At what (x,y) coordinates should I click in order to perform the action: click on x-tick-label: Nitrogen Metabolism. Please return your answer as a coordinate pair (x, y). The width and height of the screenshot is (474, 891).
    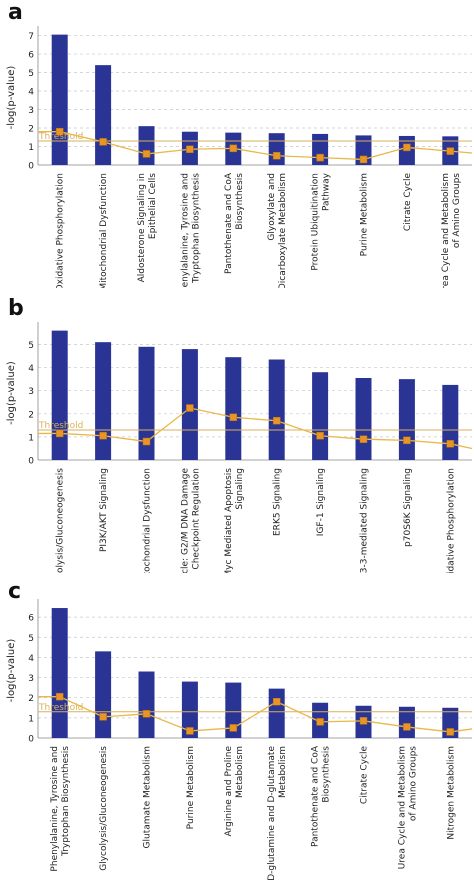
    Looking at the image, I should click on (451, 793).